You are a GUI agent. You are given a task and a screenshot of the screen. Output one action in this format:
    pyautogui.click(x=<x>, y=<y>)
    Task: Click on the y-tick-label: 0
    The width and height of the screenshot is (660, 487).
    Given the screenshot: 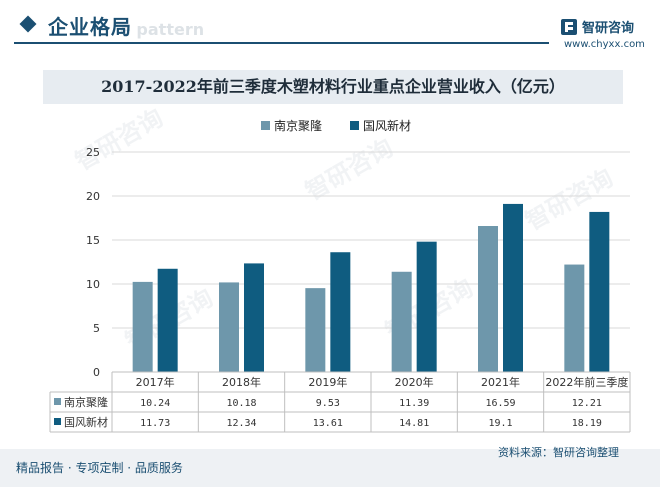 What is the action you would take?
    pyautogui.click(x=96, y=372)
    